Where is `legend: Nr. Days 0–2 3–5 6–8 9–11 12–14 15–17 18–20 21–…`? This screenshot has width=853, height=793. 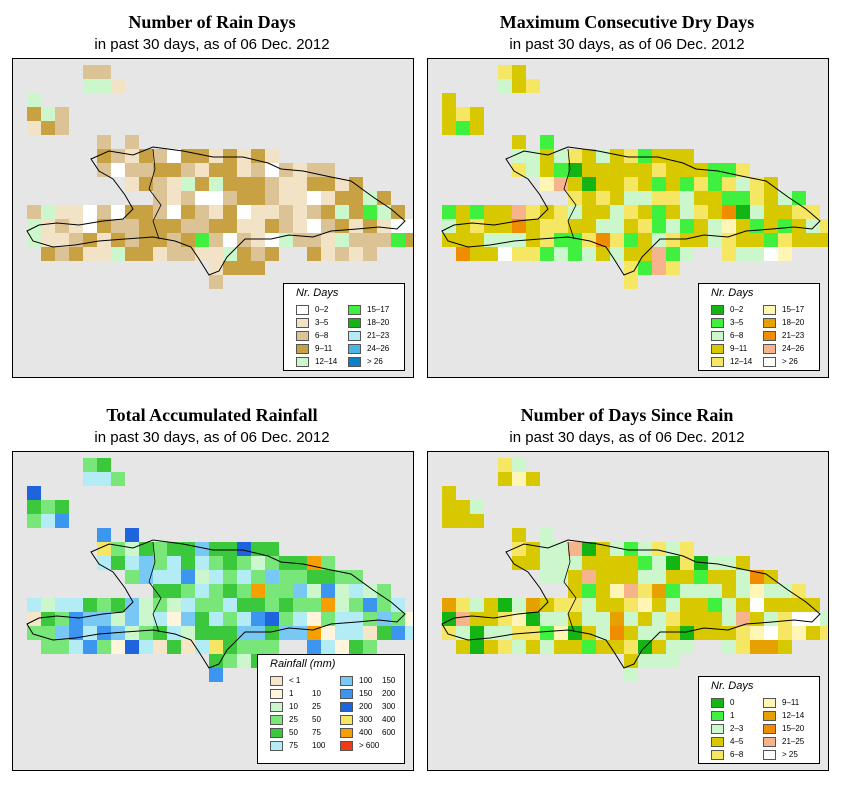 legend: Nr. Days 0–2 3–5 6–8 9–11 12–14 15–17 18–20 21–… is located at coordinates (344, 327).